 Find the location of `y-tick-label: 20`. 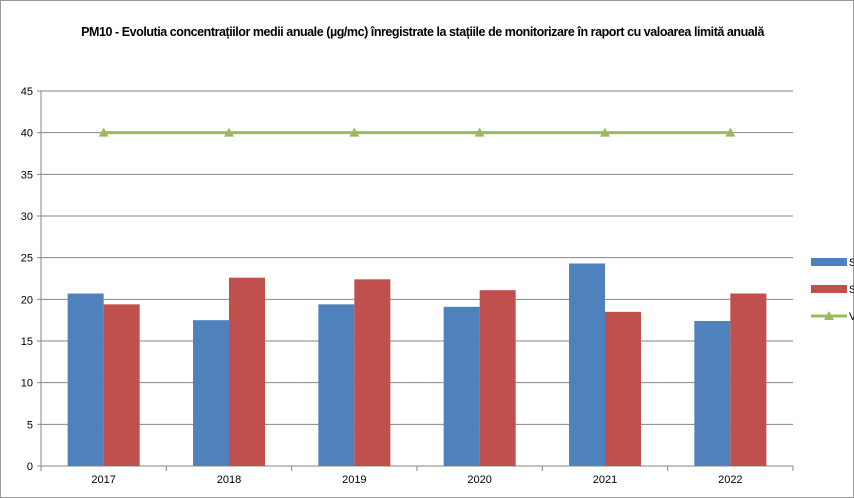

y-tick-label: 20 is located at coordinates (27, 300).